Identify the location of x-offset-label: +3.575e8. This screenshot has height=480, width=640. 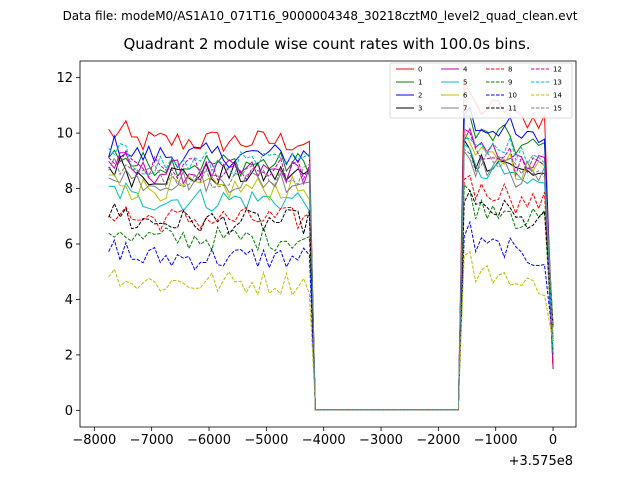
(541, 461).